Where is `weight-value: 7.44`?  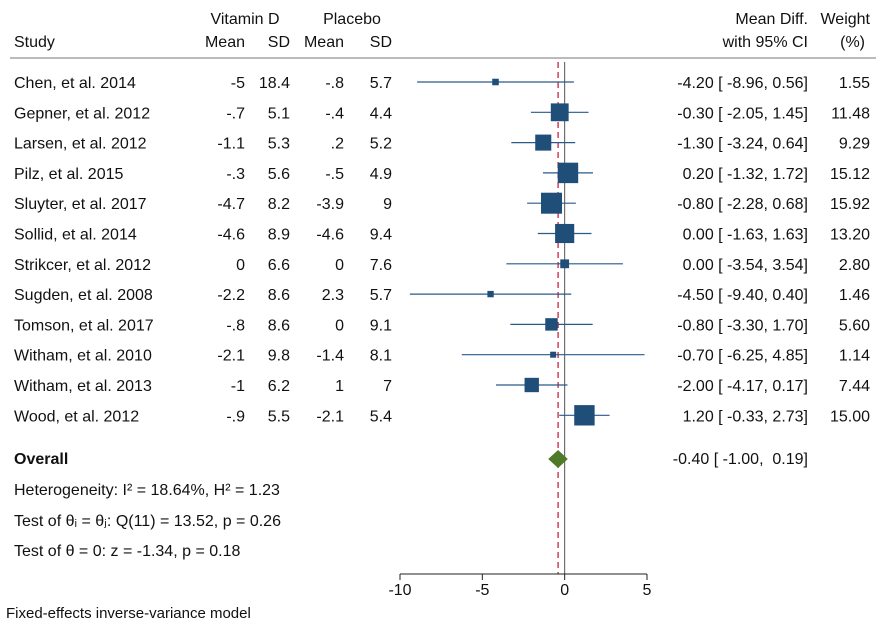
weight-value: 7.44 is located at coordinates (854, 386).